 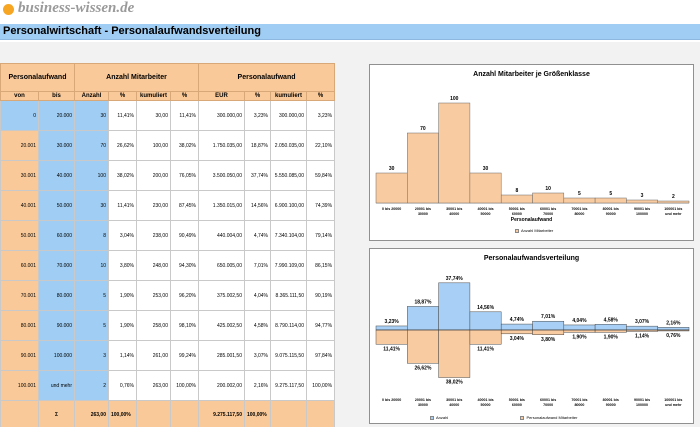 What do you see at coordinates (19, 115) in the screenshot?
I see `cell-von: 0` at bounding box center [19, 115].